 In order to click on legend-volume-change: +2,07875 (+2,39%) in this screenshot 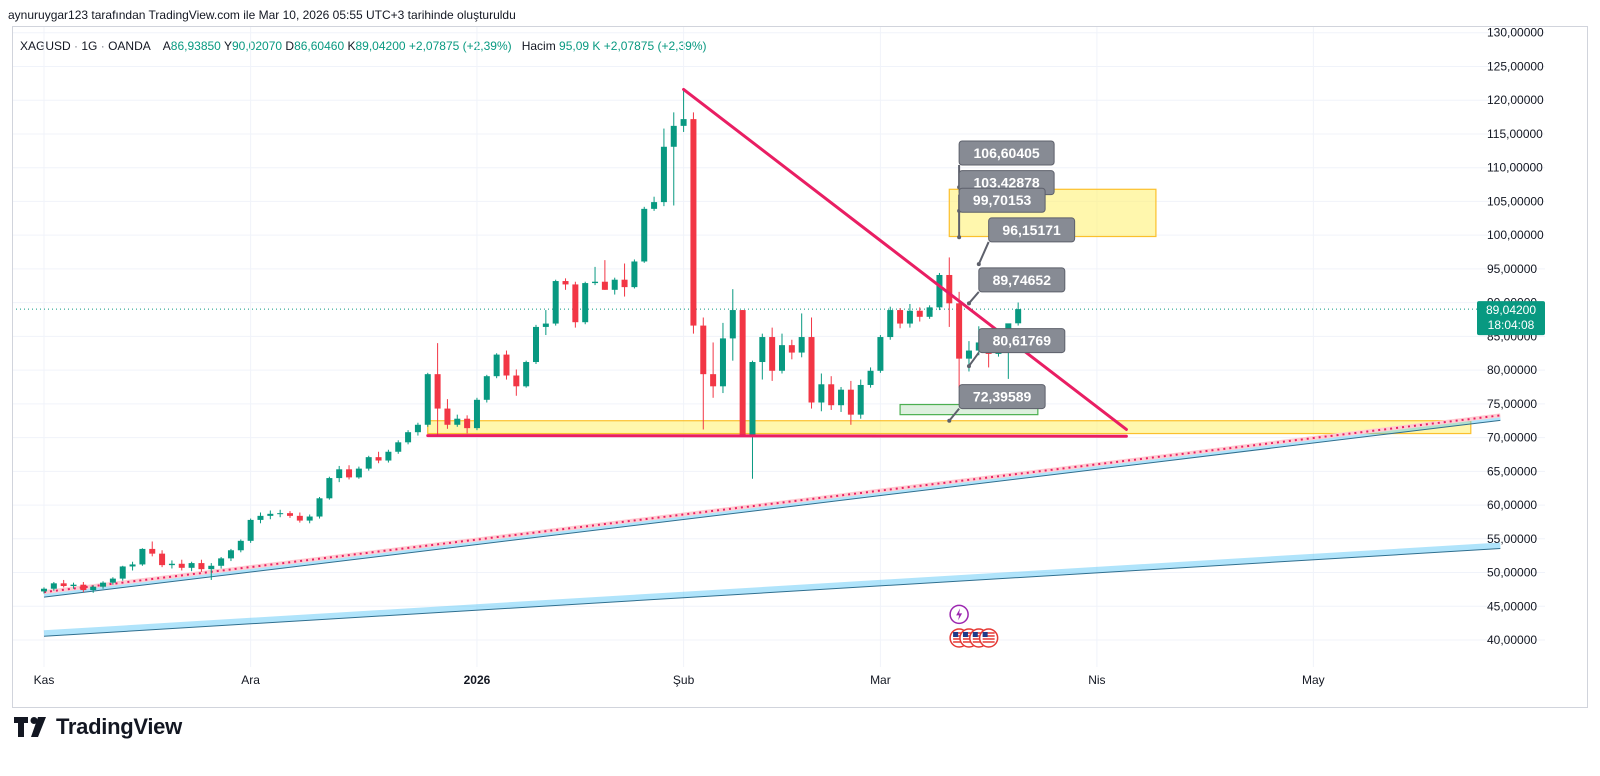, I will do `click(655, 46)`.